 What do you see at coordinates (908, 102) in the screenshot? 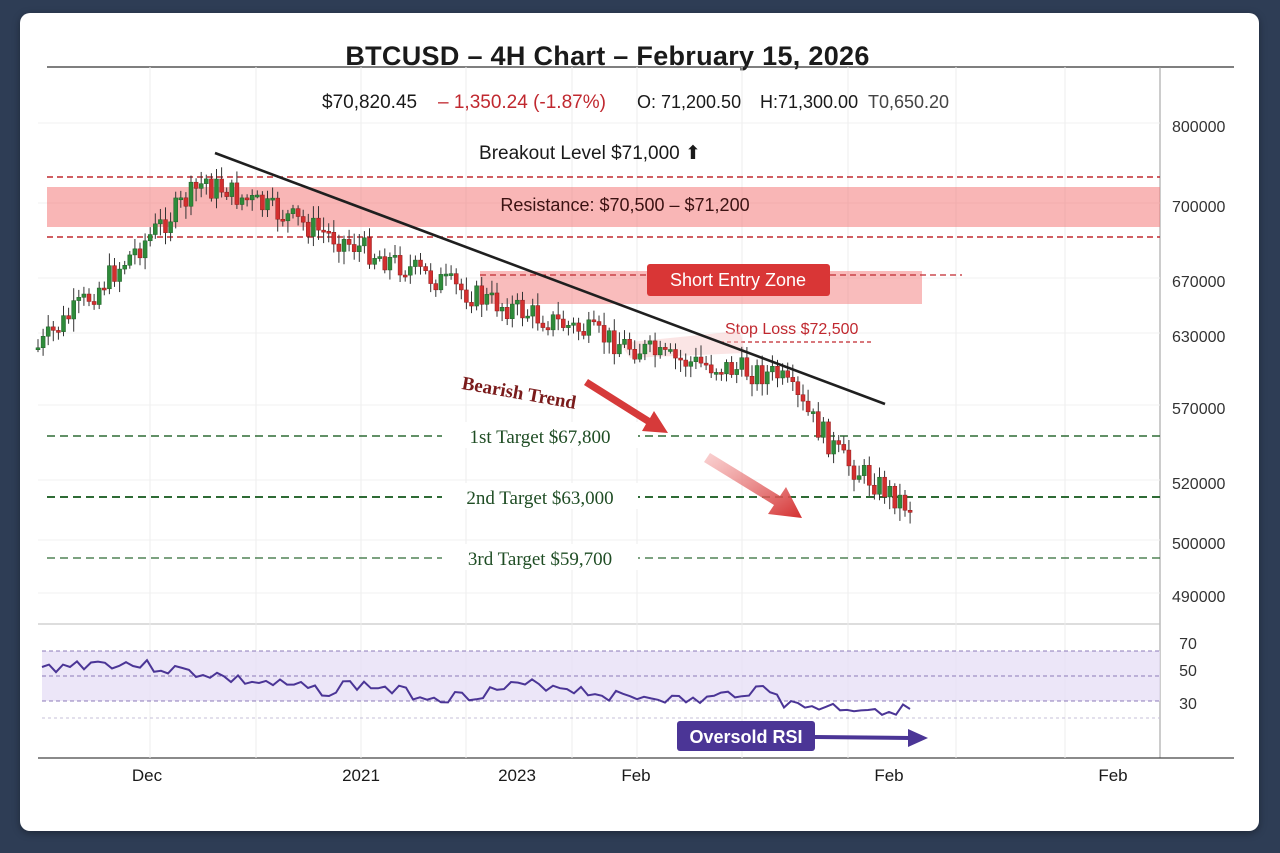
I see `price-low: T0,650.20` at bounding box center [908, 102].